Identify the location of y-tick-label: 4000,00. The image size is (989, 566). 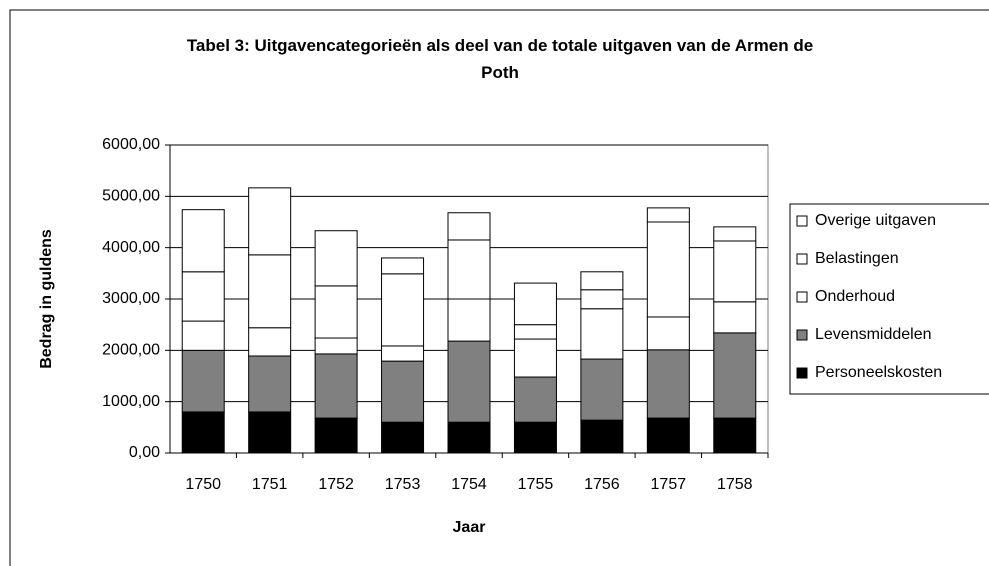
(131, 247).